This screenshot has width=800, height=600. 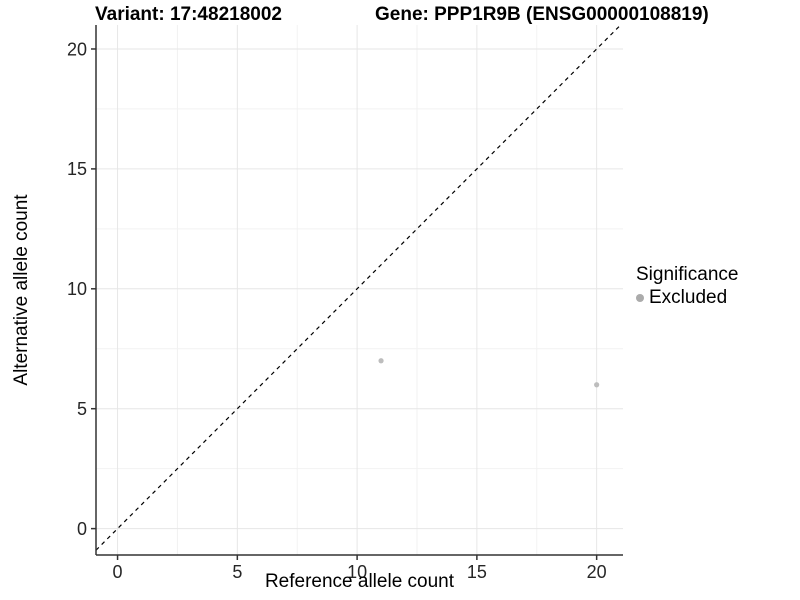 What do you see at coordinates (542, 14) in the screenshot?
I see `plot-title-gene: Gene: PPP1R9B (ENSG00000108819)` at bounding box center [542, 14].